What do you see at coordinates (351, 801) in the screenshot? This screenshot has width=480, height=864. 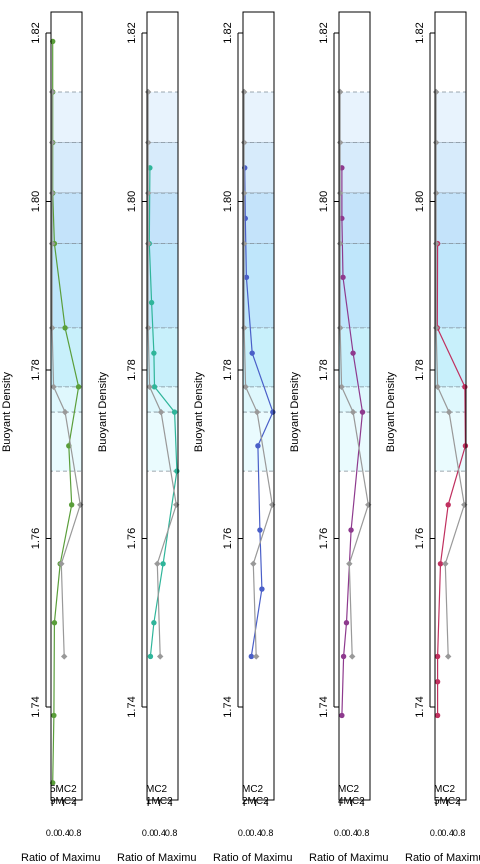 I see `legend-entry: 4MC2` at bounding box center [351, 801].